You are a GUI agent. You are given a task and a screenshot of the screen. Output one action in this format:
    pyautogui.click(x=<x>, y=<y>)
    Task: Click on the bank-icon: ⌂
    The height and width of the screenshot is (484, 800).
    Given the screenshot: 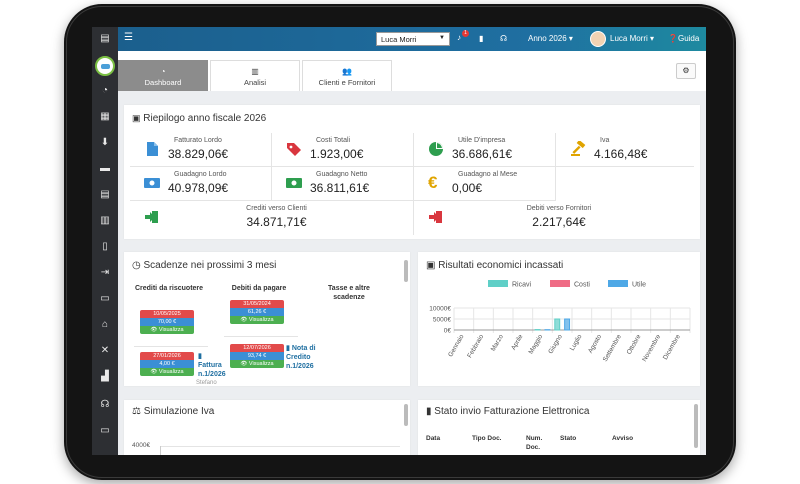 What is the action you would take?
    pyautogui.click(x=105, y=324)
    